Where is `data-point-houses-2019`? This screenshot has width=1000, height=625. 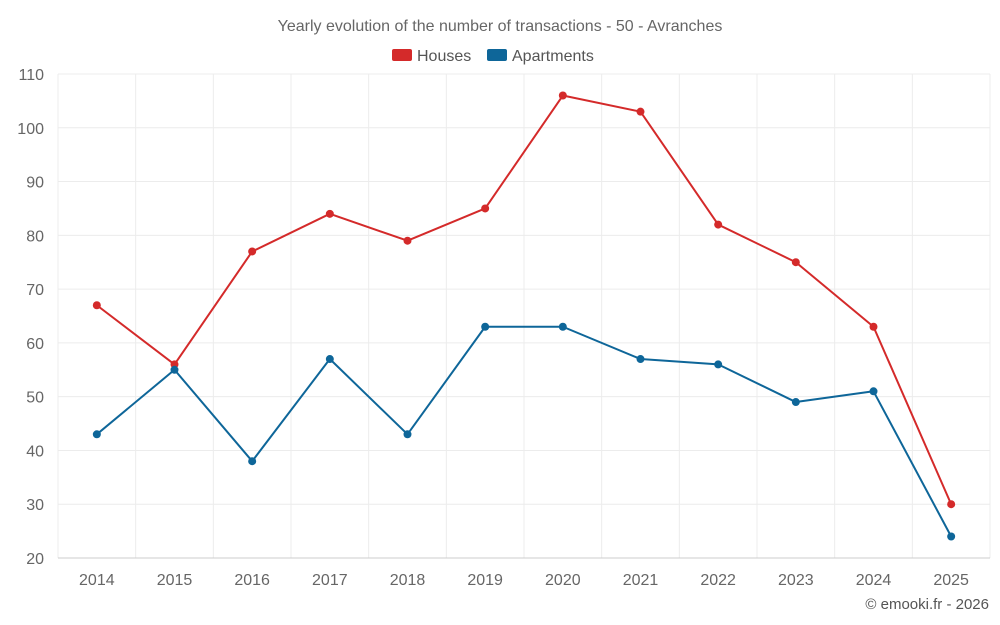 data-point-houses-2019 is located at coordinates (485, 208).